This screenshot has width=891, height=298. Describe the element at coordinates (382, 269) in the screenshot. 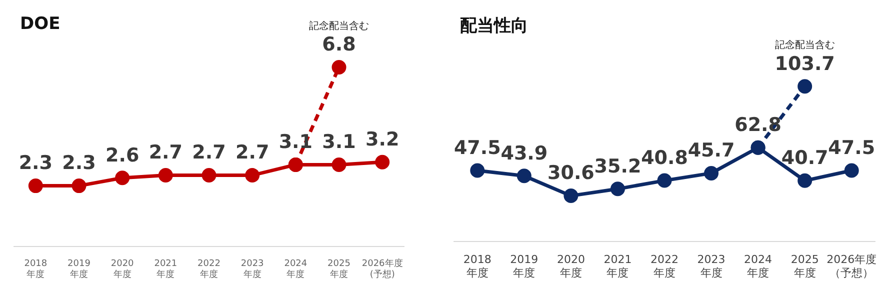

I see `x-tick-label: 2026年度(予想)` at that location.